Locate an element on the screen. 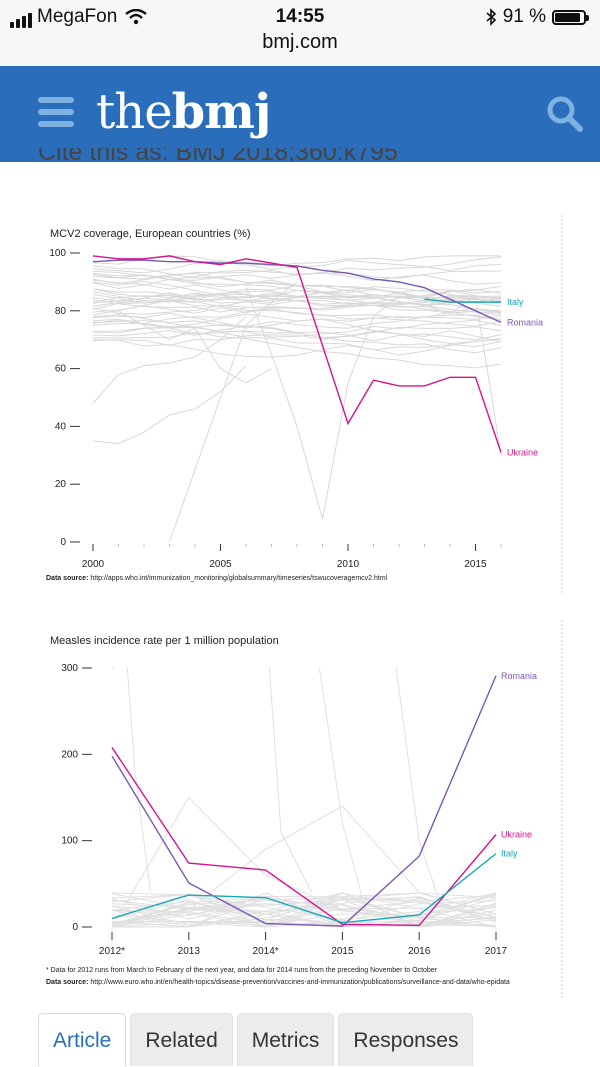 The image size is (600, 1067). y-tick-label: 20 is located at coordinates (61, 484).